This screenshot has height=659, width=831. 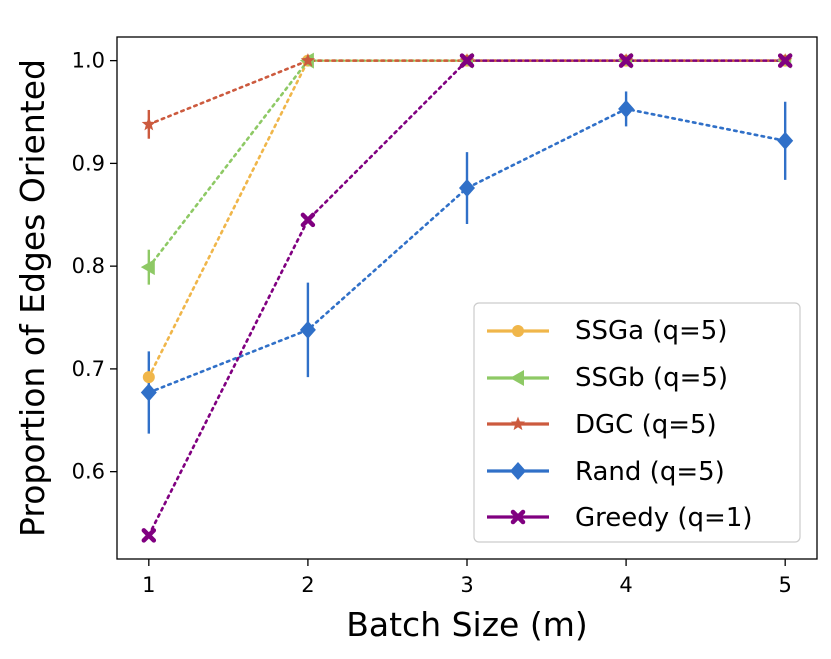 What do you see at coordinates (467, 92) in the screenshot?
I see `series-line-dgc` at bounding box center [467, 92].